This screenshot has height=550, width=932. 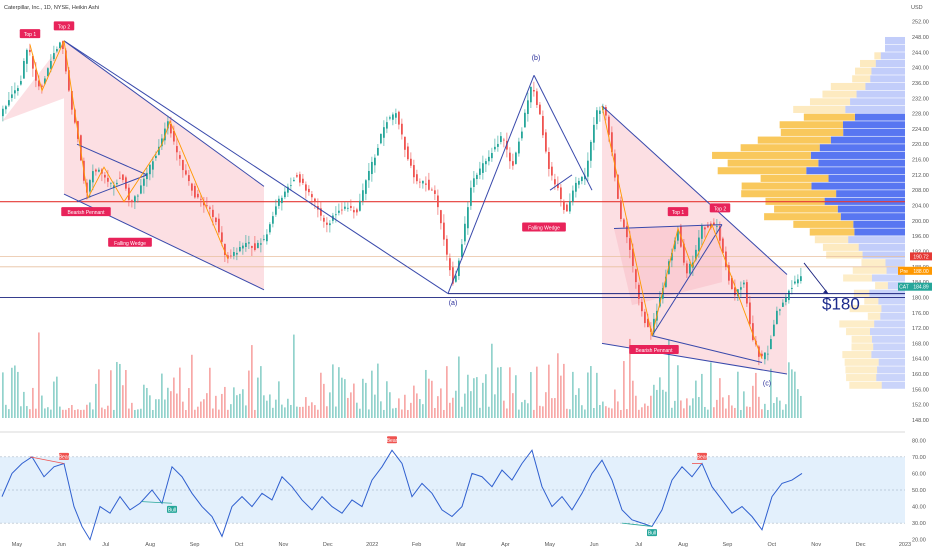 I want to click on price-tick-label: 200.00, so click(x=920, y=222).